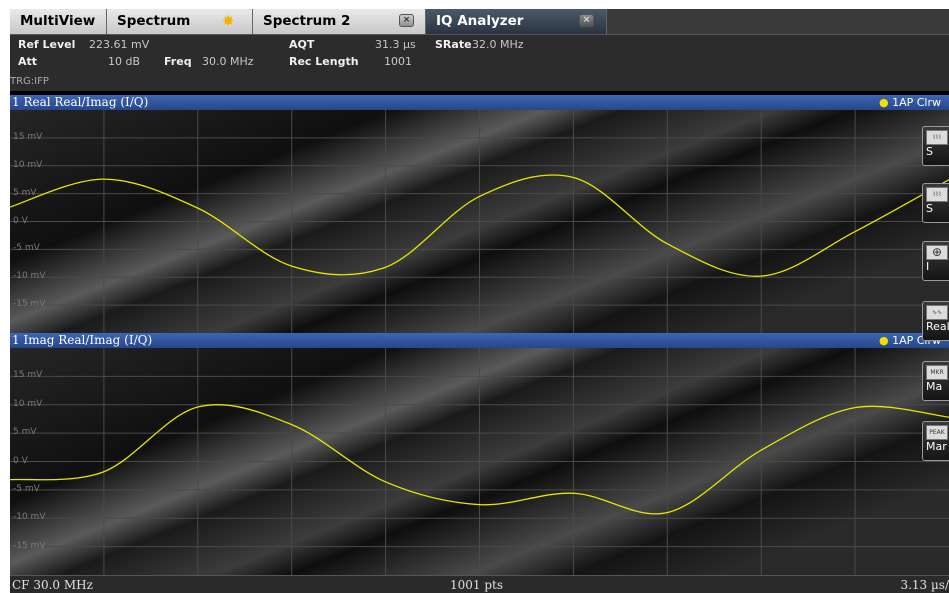  What do you see at coordinates (28, 61) in the screenshot?
I see `att-label: Att` at bounding box center [28, 61].